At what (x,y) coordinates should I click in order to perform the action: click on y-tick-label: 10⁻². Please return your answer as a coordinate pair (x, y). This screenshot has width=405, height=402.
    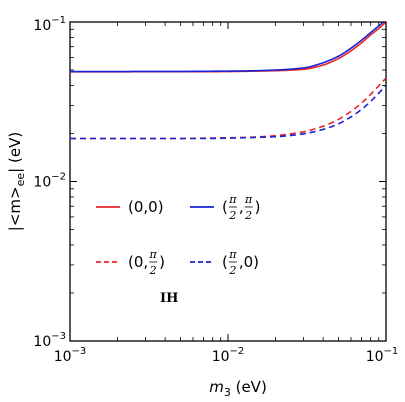
    Looking at the image, I should click on (49, 181).